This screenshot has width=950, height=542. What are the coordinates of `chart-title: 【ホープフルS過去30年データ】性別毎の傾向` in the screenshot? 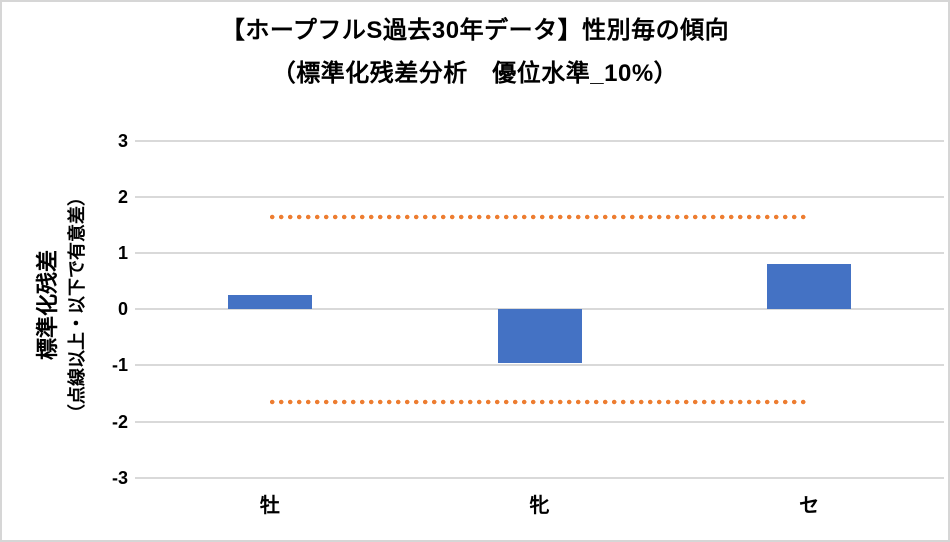 It's located at (475, 30).